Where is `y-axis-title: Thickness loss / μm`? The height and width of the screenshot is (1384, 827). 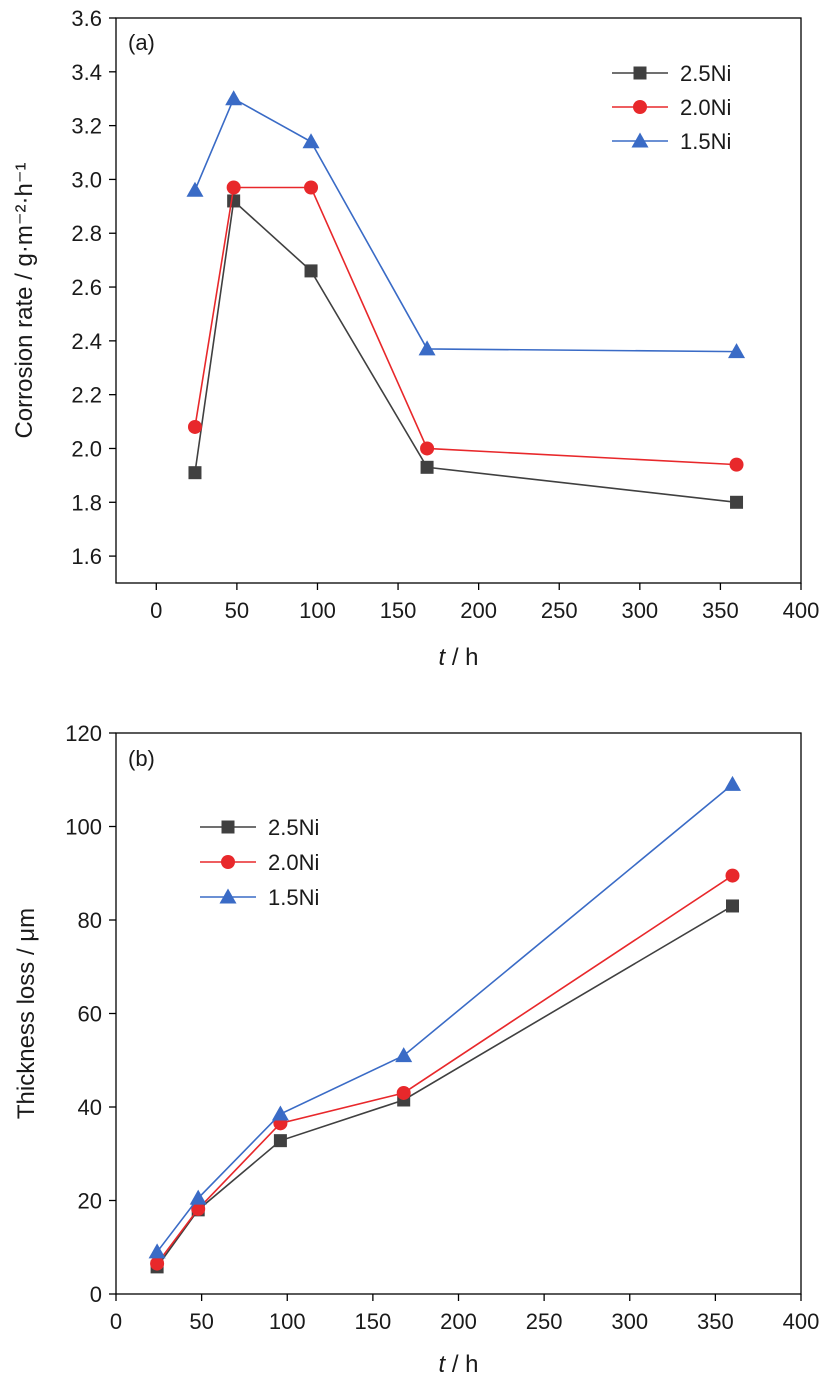 y-axis-title: Thickness loss / μm is located at coordinates (26, 1013).